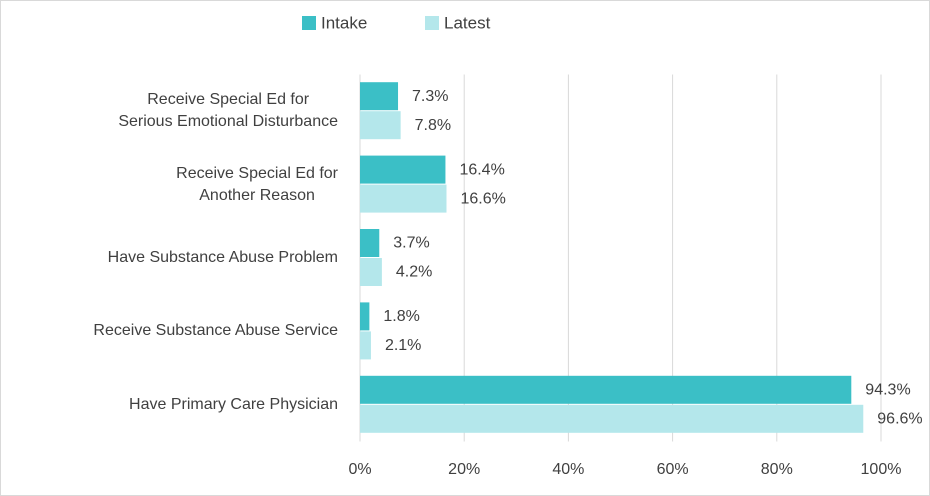 This screenshot has width=930, height=496. I want to click on x-tick-label: 40%, so click(568, 469).